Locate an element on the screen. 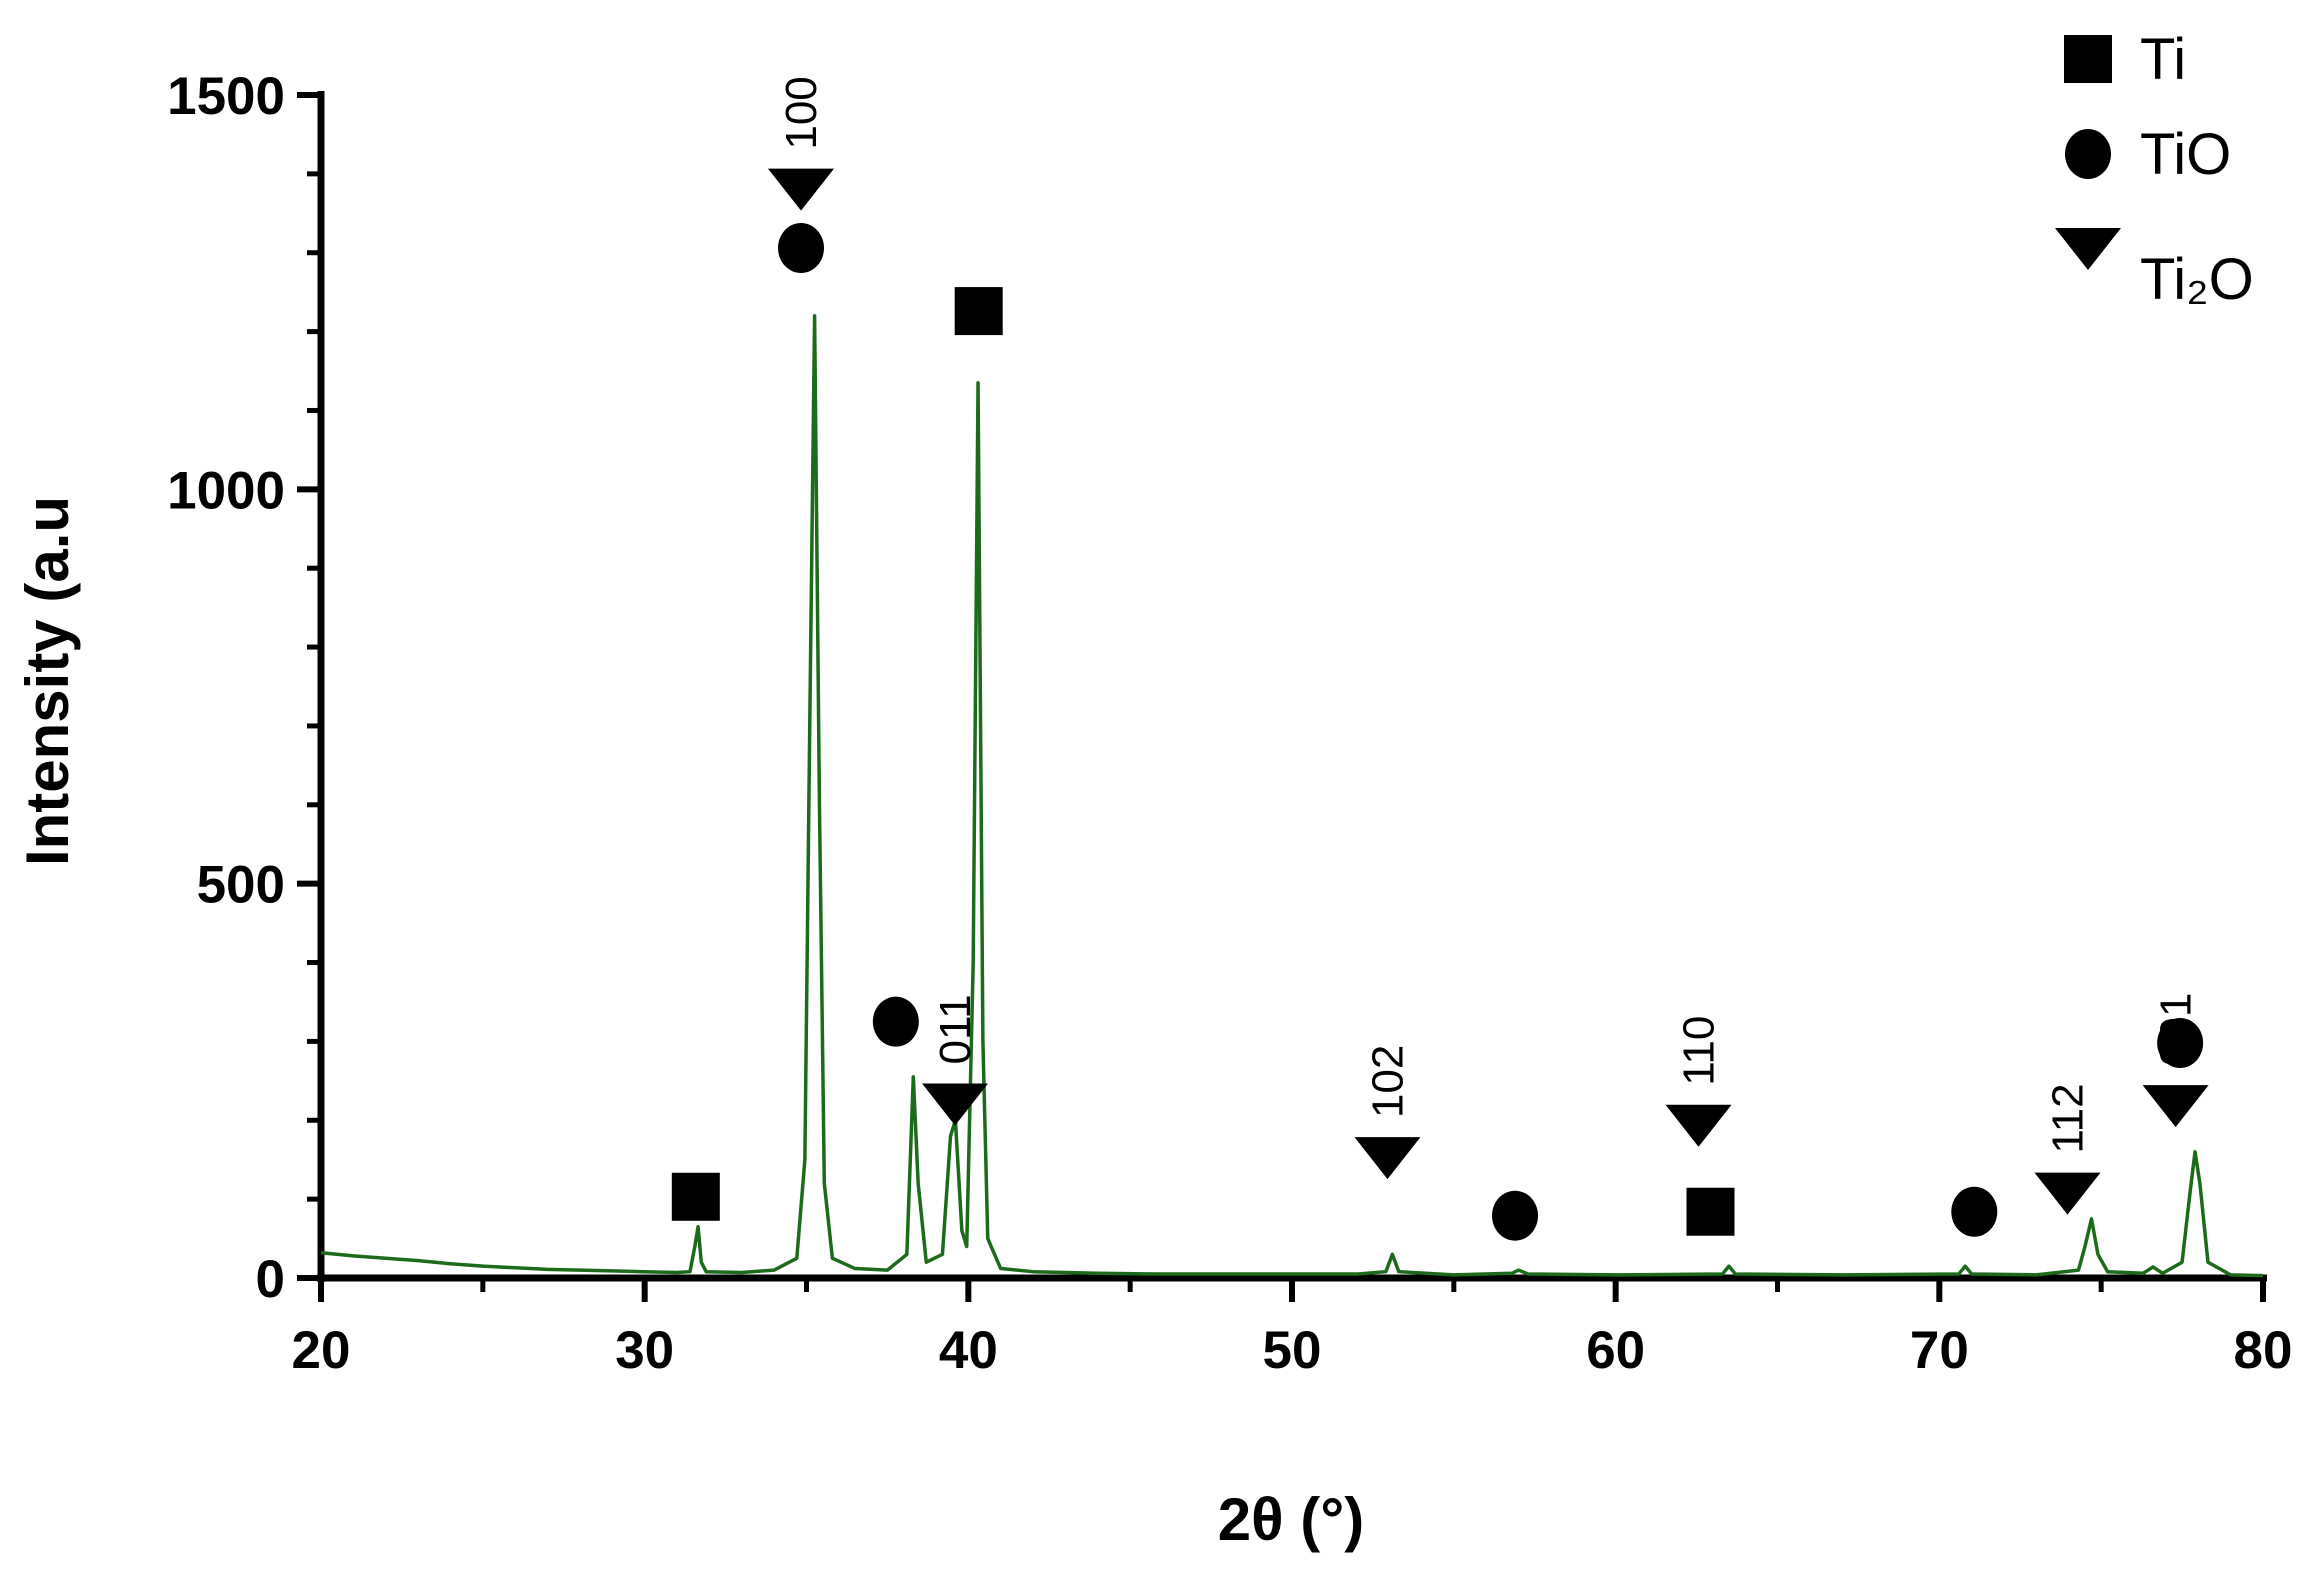 This screenshot has width=2322, height=1580. legend-label: Ti is located at coordinates (2163, 59).